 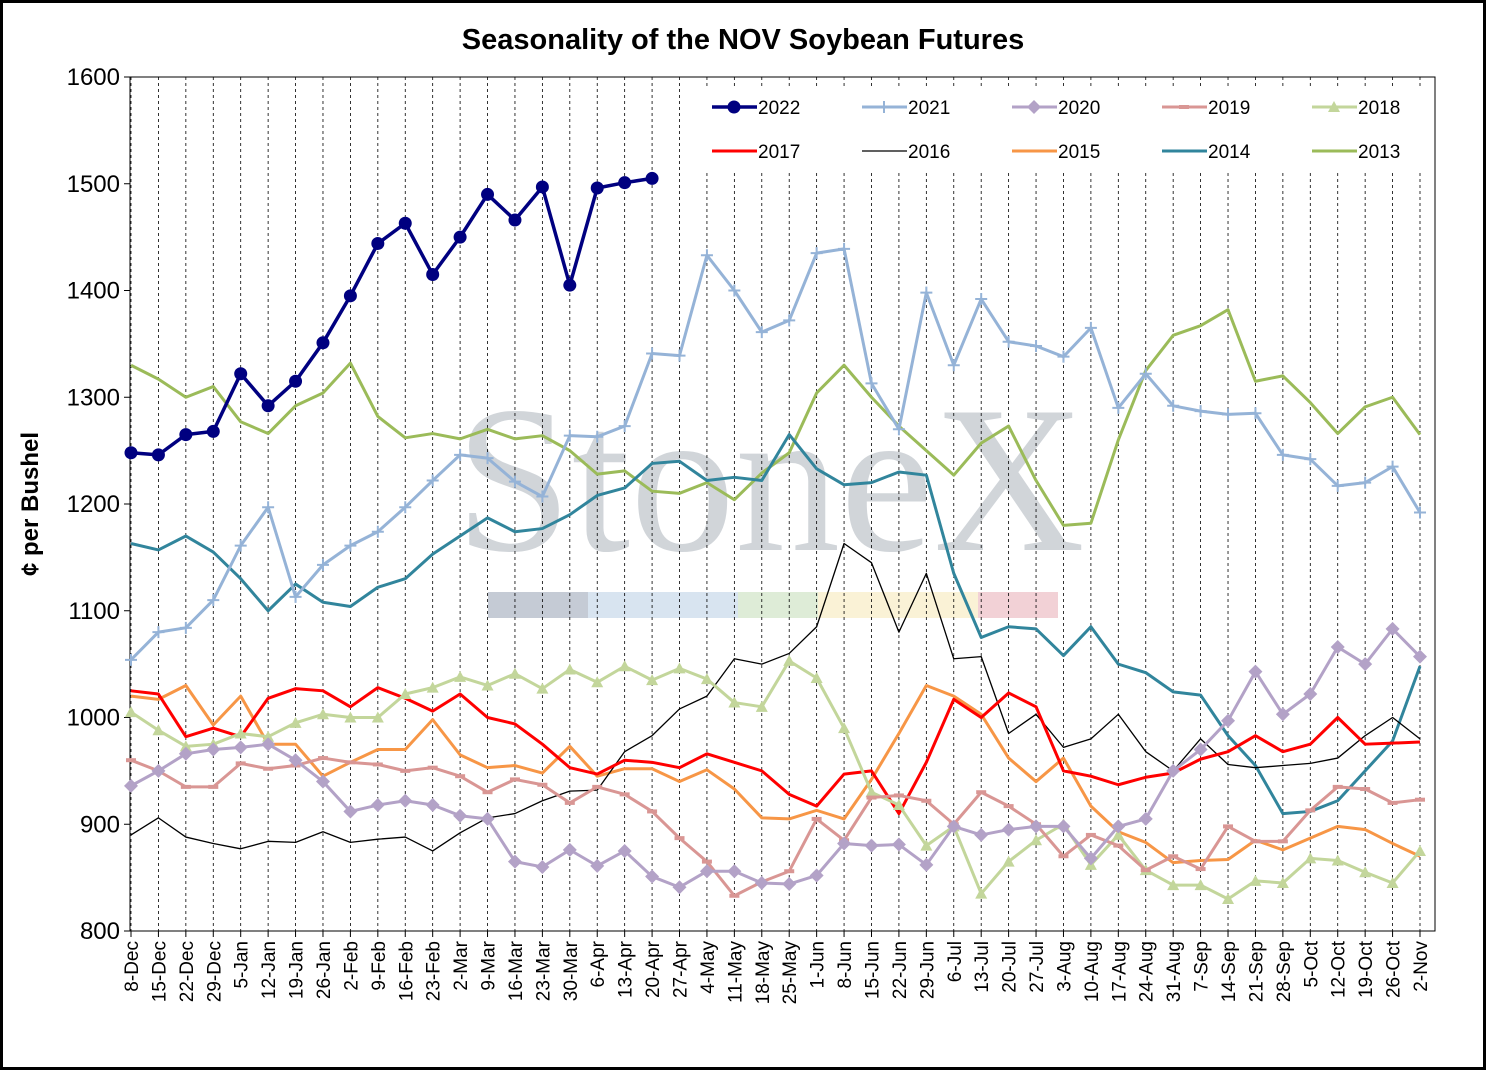 I want to click on x-tick-label: 26-Jan, so click(x=324, y=970).